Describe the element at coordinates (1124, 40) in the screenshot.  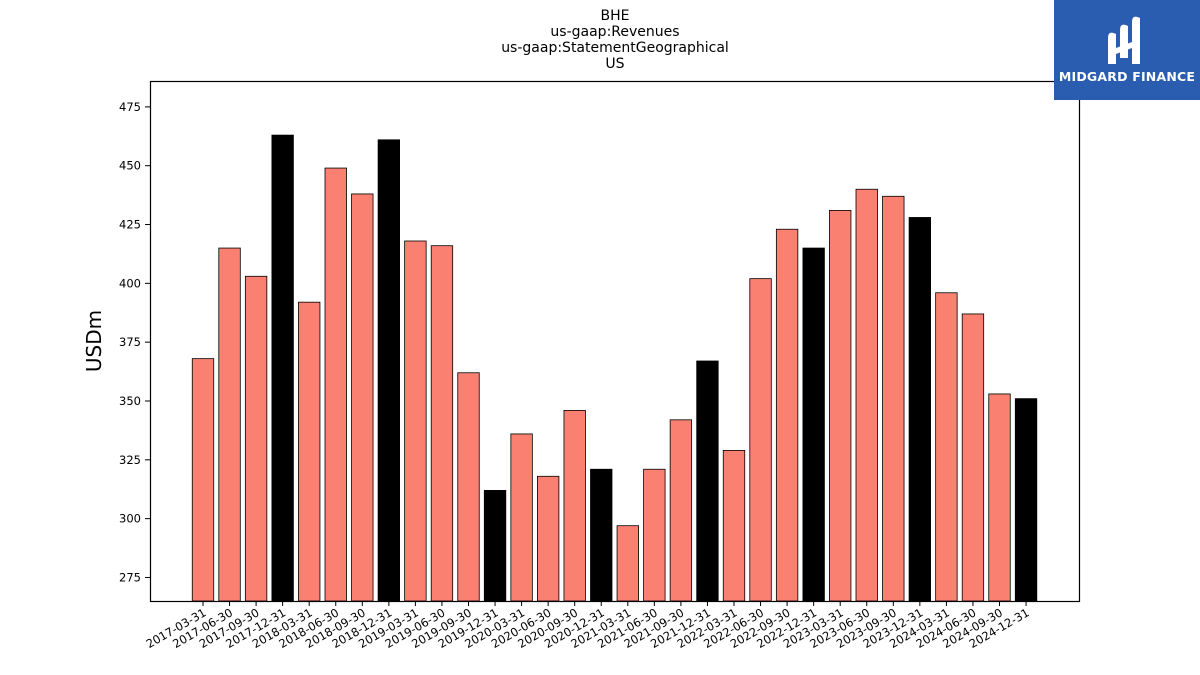
I see `logo-mark-icon` at that location.